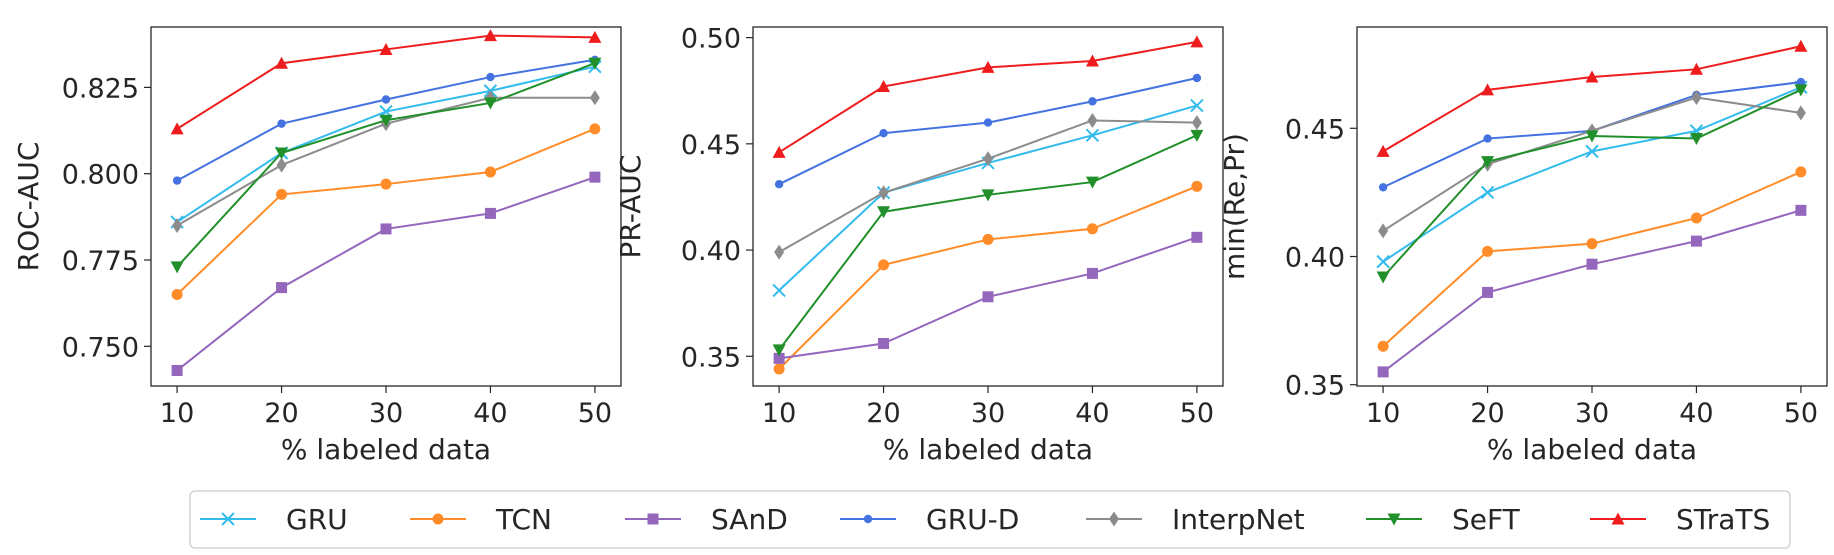 The width and height of the screenshot is (1834, 555). I want to click on legend-label: SAnD, so click(749, 519).